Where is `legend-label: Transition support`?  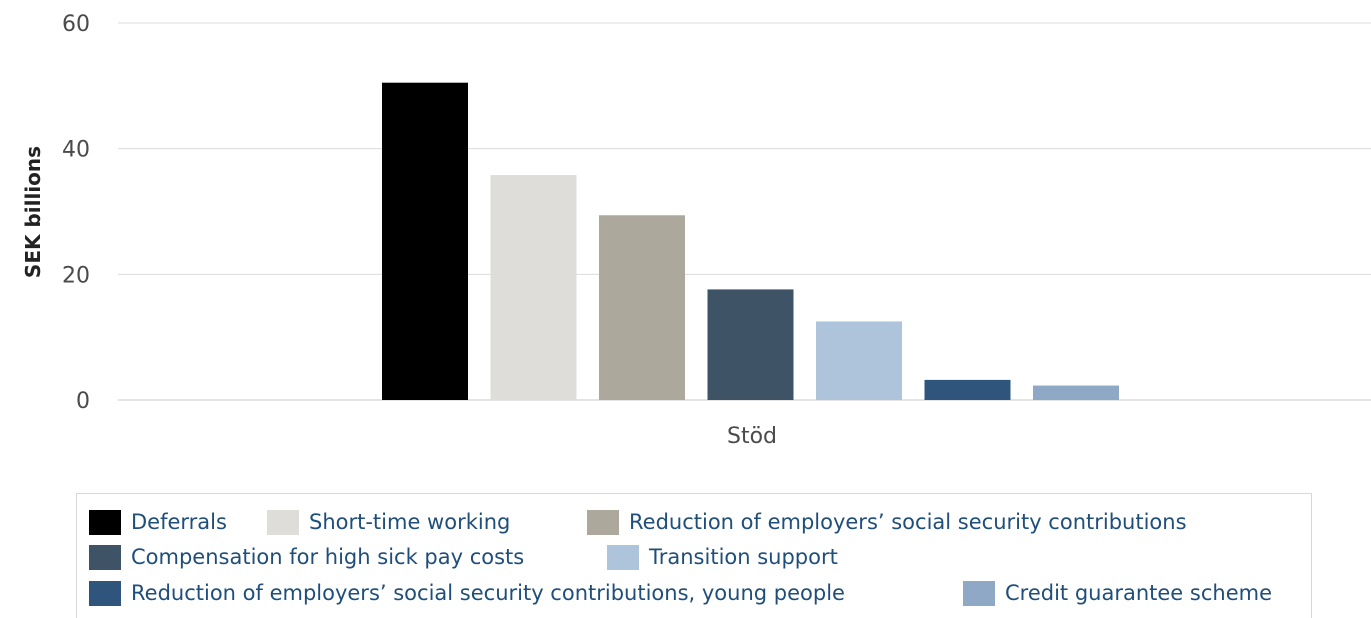
legend-label: Transition support is located at coordinates (743, 557).